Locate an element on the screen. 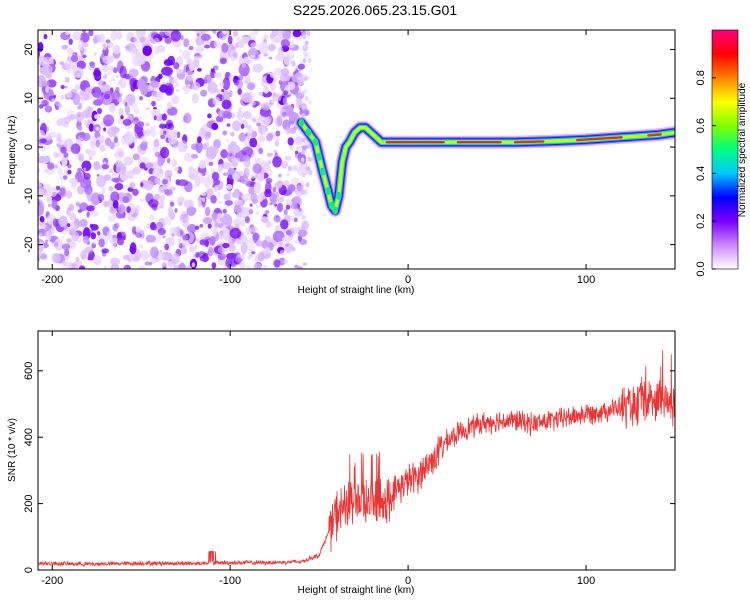  y-tick-label: 600 is located at coordinates (29, 371).